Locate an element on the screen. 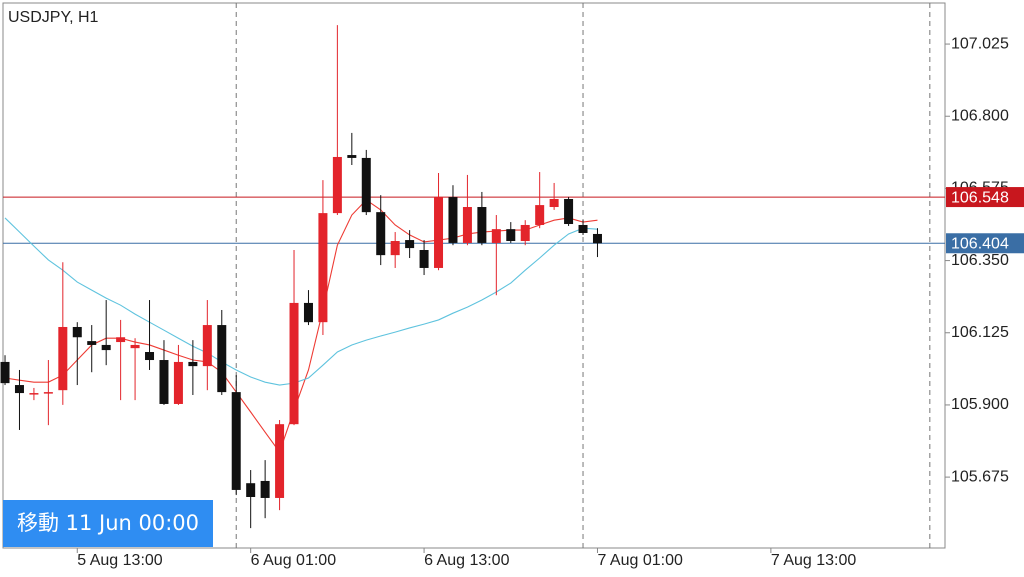 The width and height of the screenshot is (1024, 577). y-tick-label: 105.675 is located at coordinates (980, 476).